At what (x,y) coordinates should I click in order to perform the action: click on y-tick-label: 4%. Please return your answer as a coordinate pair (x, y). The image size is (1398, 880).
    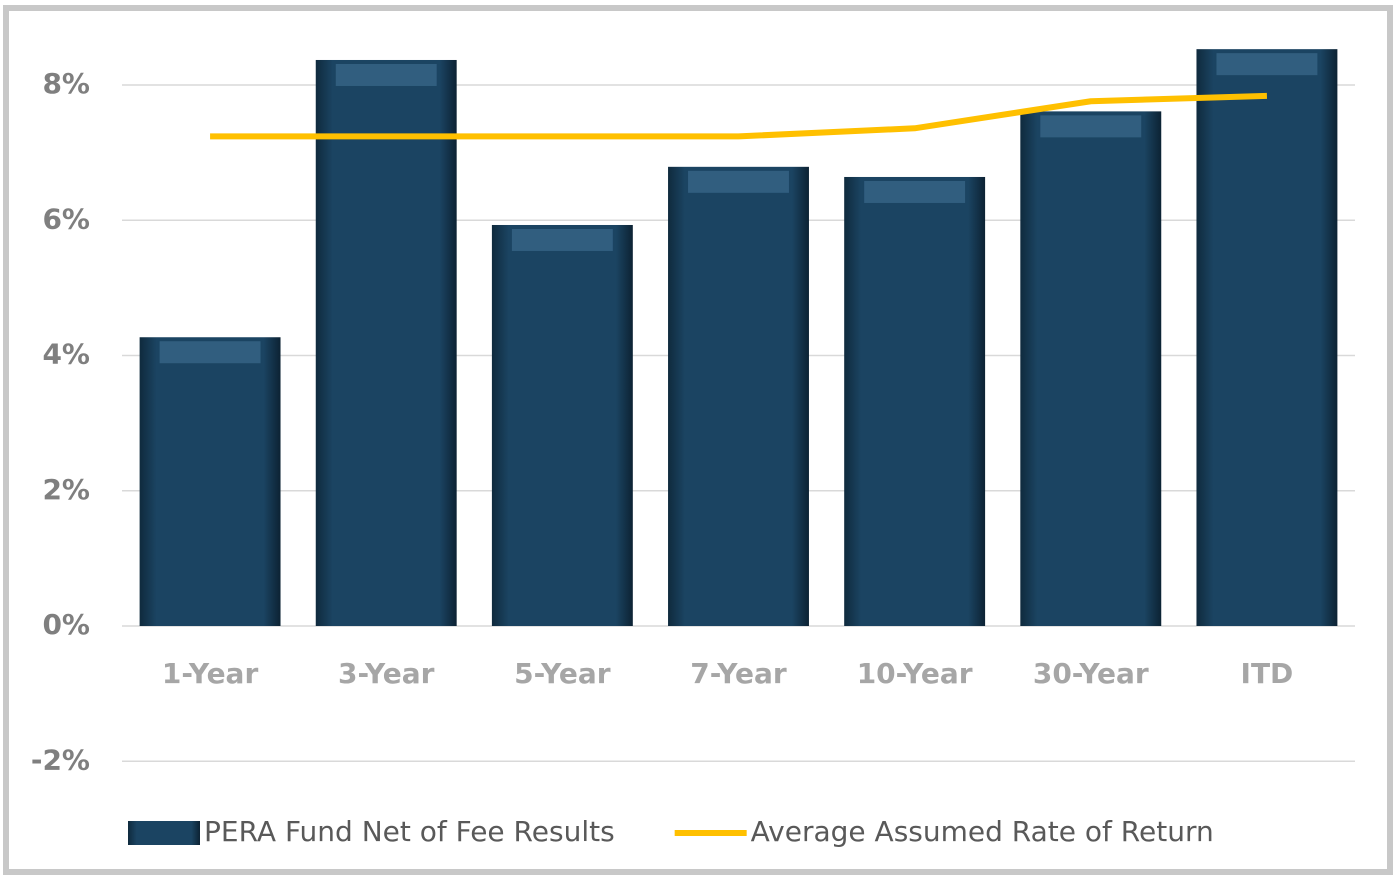
    Looking at the image, I should click on (66, 354).